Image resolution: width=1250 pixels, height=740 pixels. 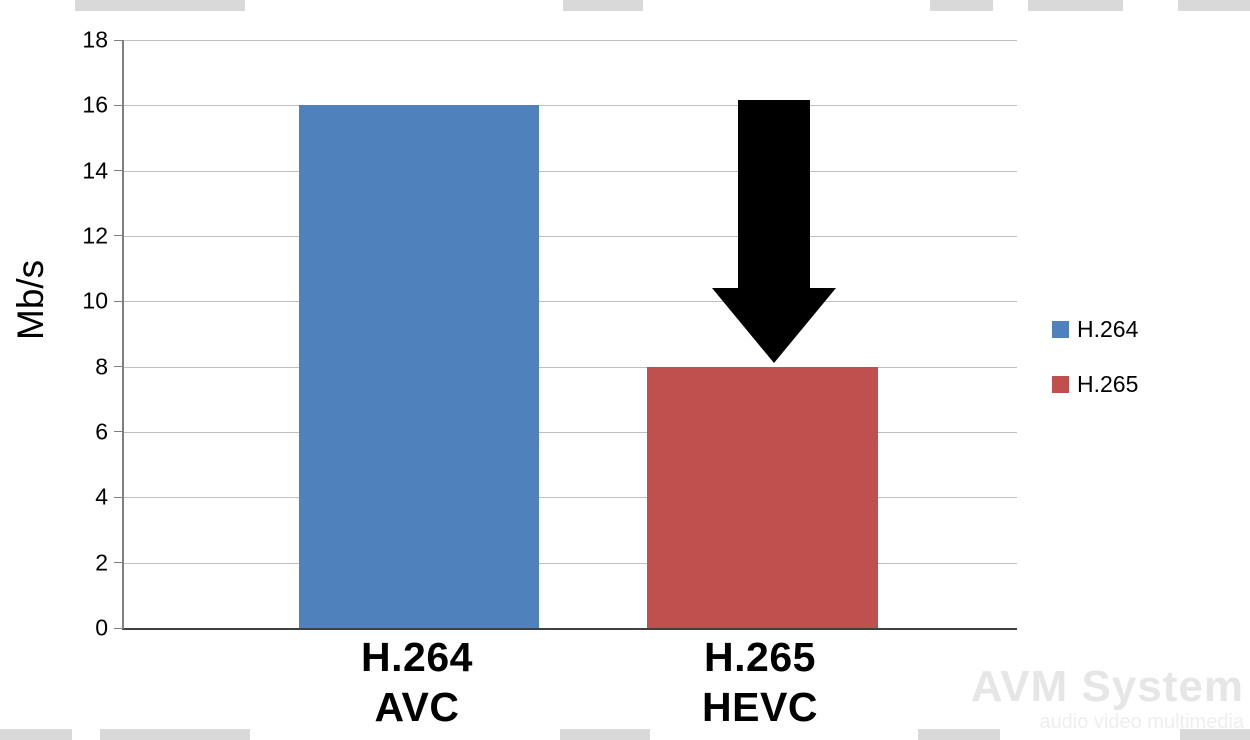 I want to click on watermark: AVM System audio video multimedia, so click(x=1107, y=699).